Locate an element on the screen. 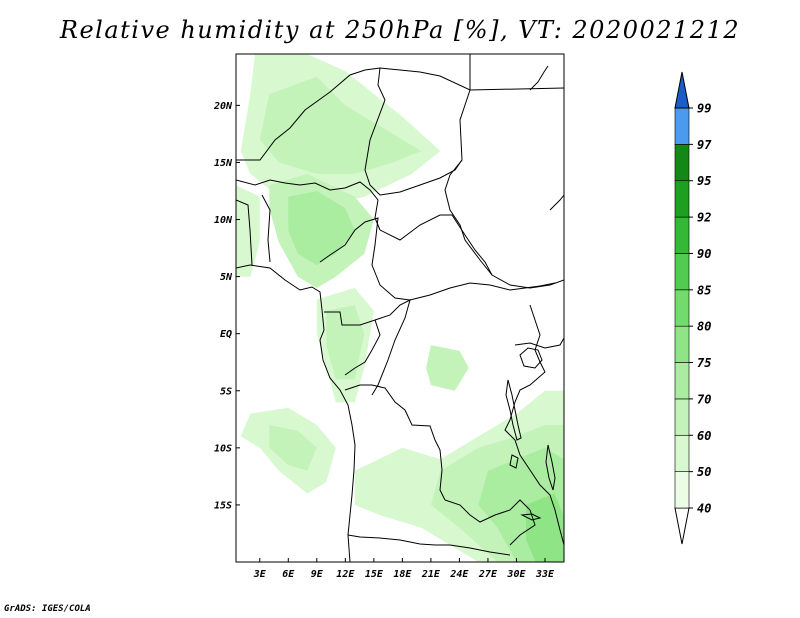 Image resolution: width=800 pixels, height=618 pixels. y-tick-label: 5S is located at coordinates (226, 391).